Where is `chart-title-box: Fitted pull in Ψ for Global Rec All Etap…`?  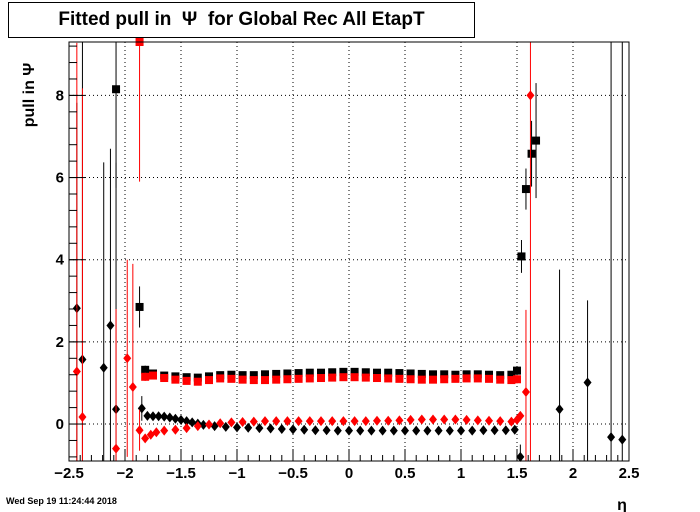 chart-title-box: Fitted pull in Ψ for Global Rec All Etap… is located at coordinates (241, 20).